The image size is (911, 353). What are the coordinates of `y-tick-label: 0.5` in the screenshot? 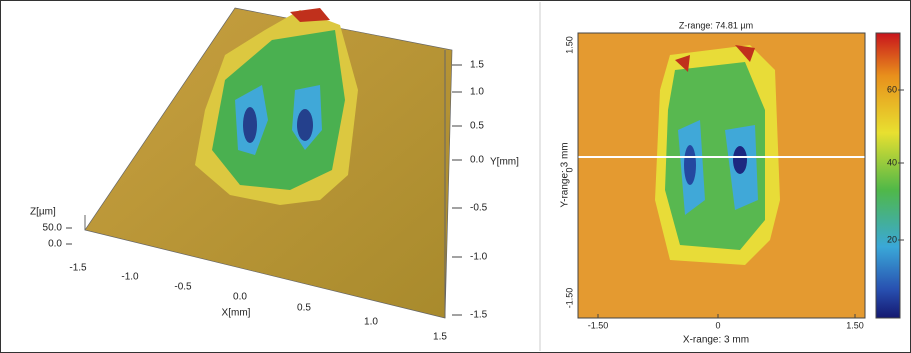 It's located at (477, 126).